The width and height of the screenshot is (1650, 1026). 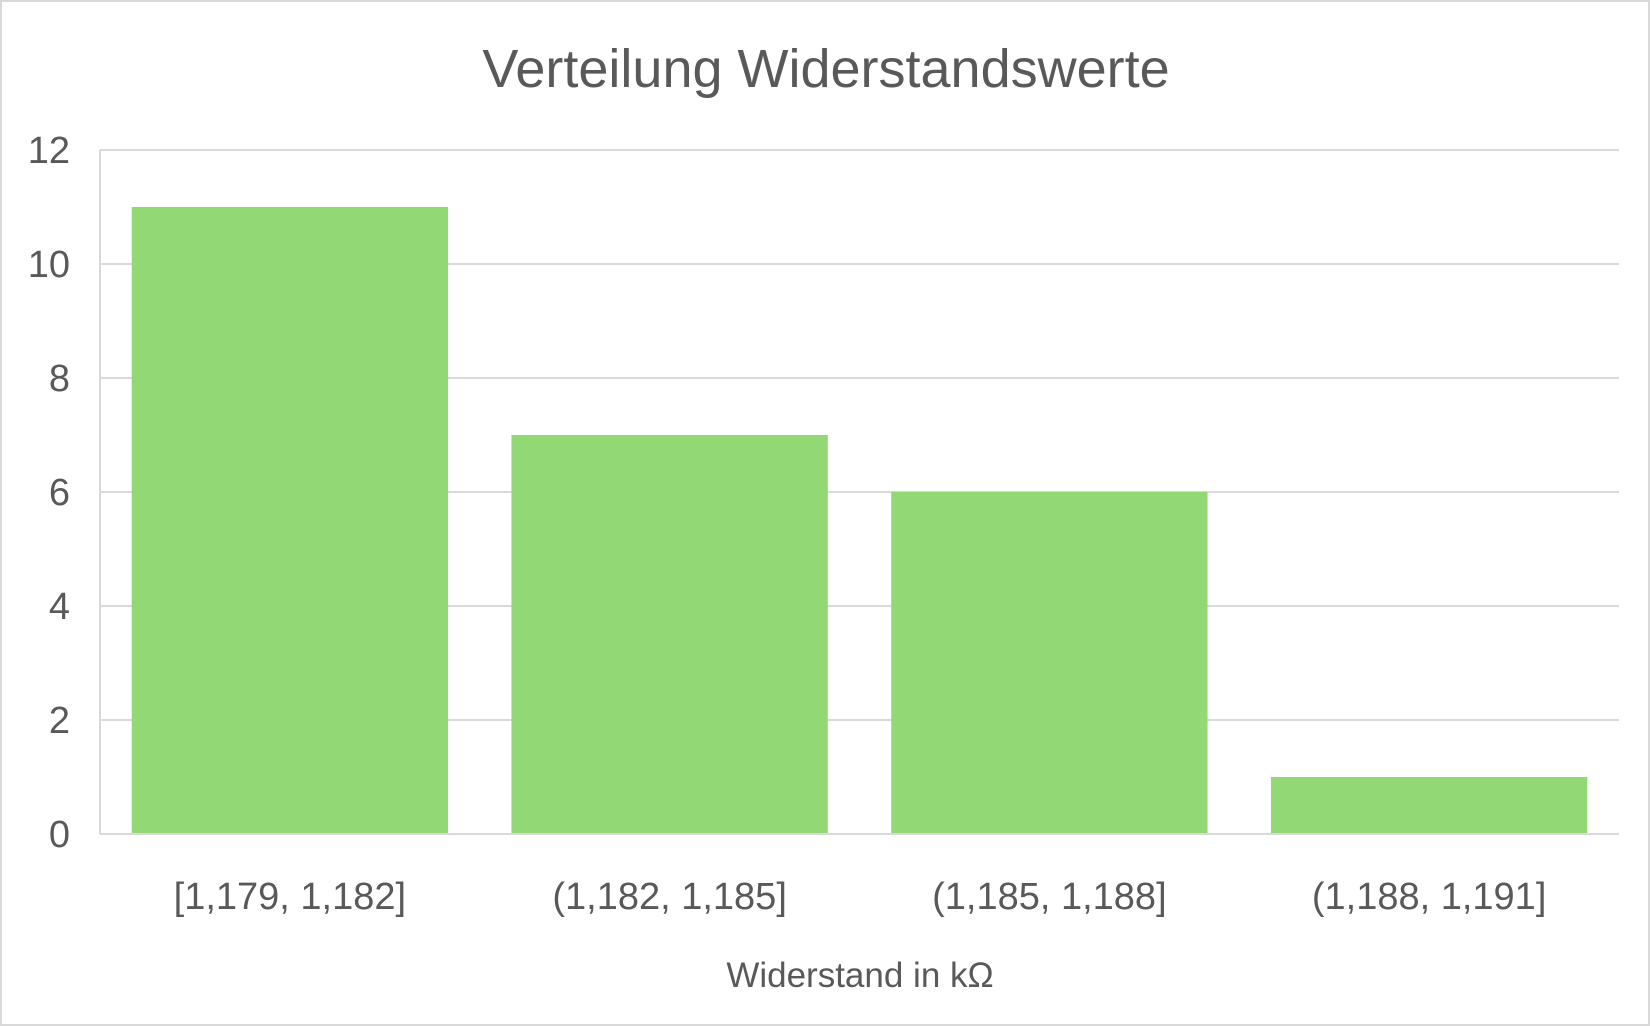 What do you see at coordinates (859, 975) in the screenshot?
I see `x-axis-title: Widerstand in kΩ` at bounding box center [859, 975].